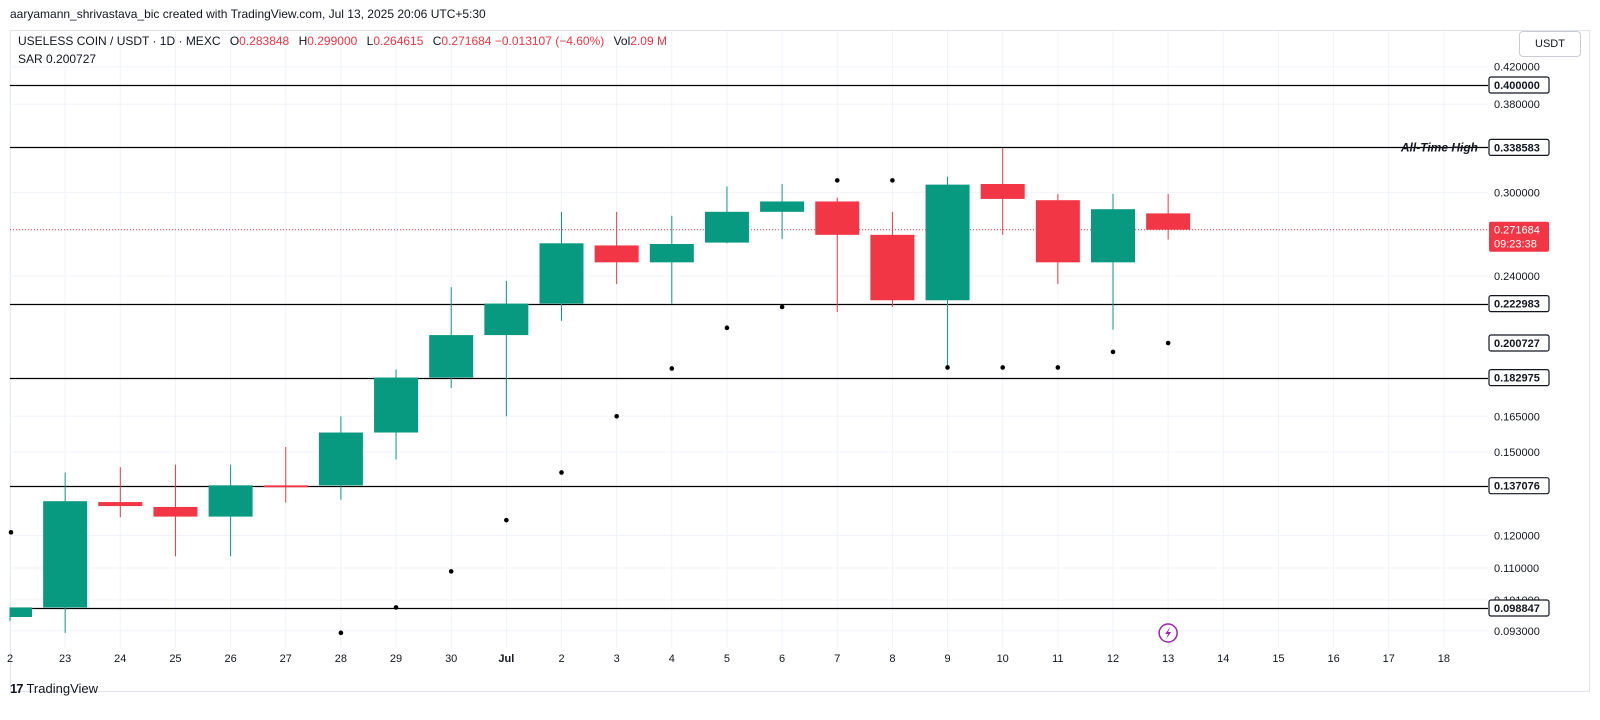  Describe the element at coordinates (947, 659) in the screenshot. I see `date-tick-label: 9` at that location.